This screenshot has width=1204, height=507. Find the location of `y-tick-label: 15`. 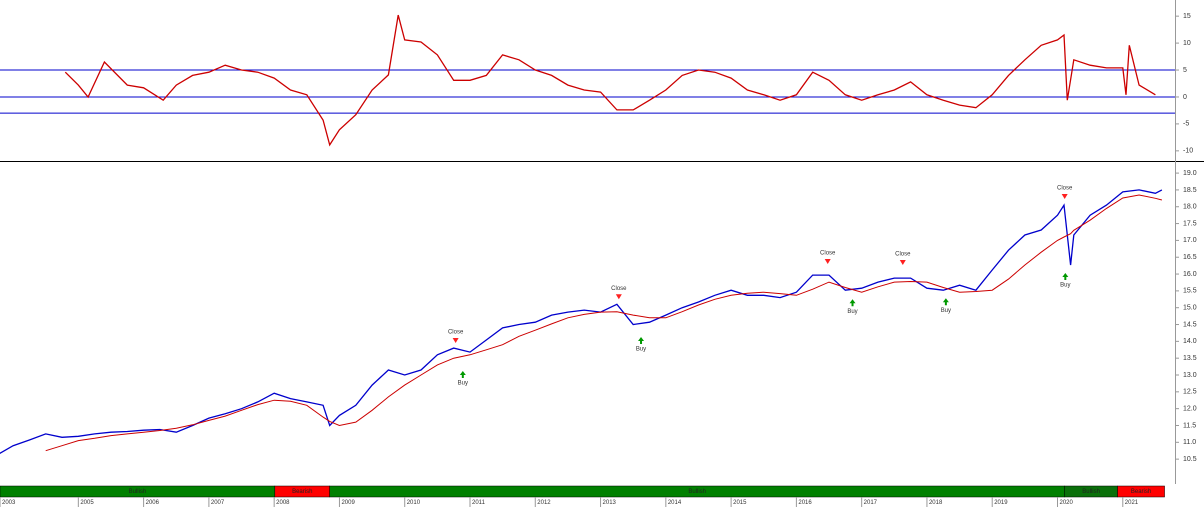

y-tick-label: 15 is located at coordinates (1187, 16).